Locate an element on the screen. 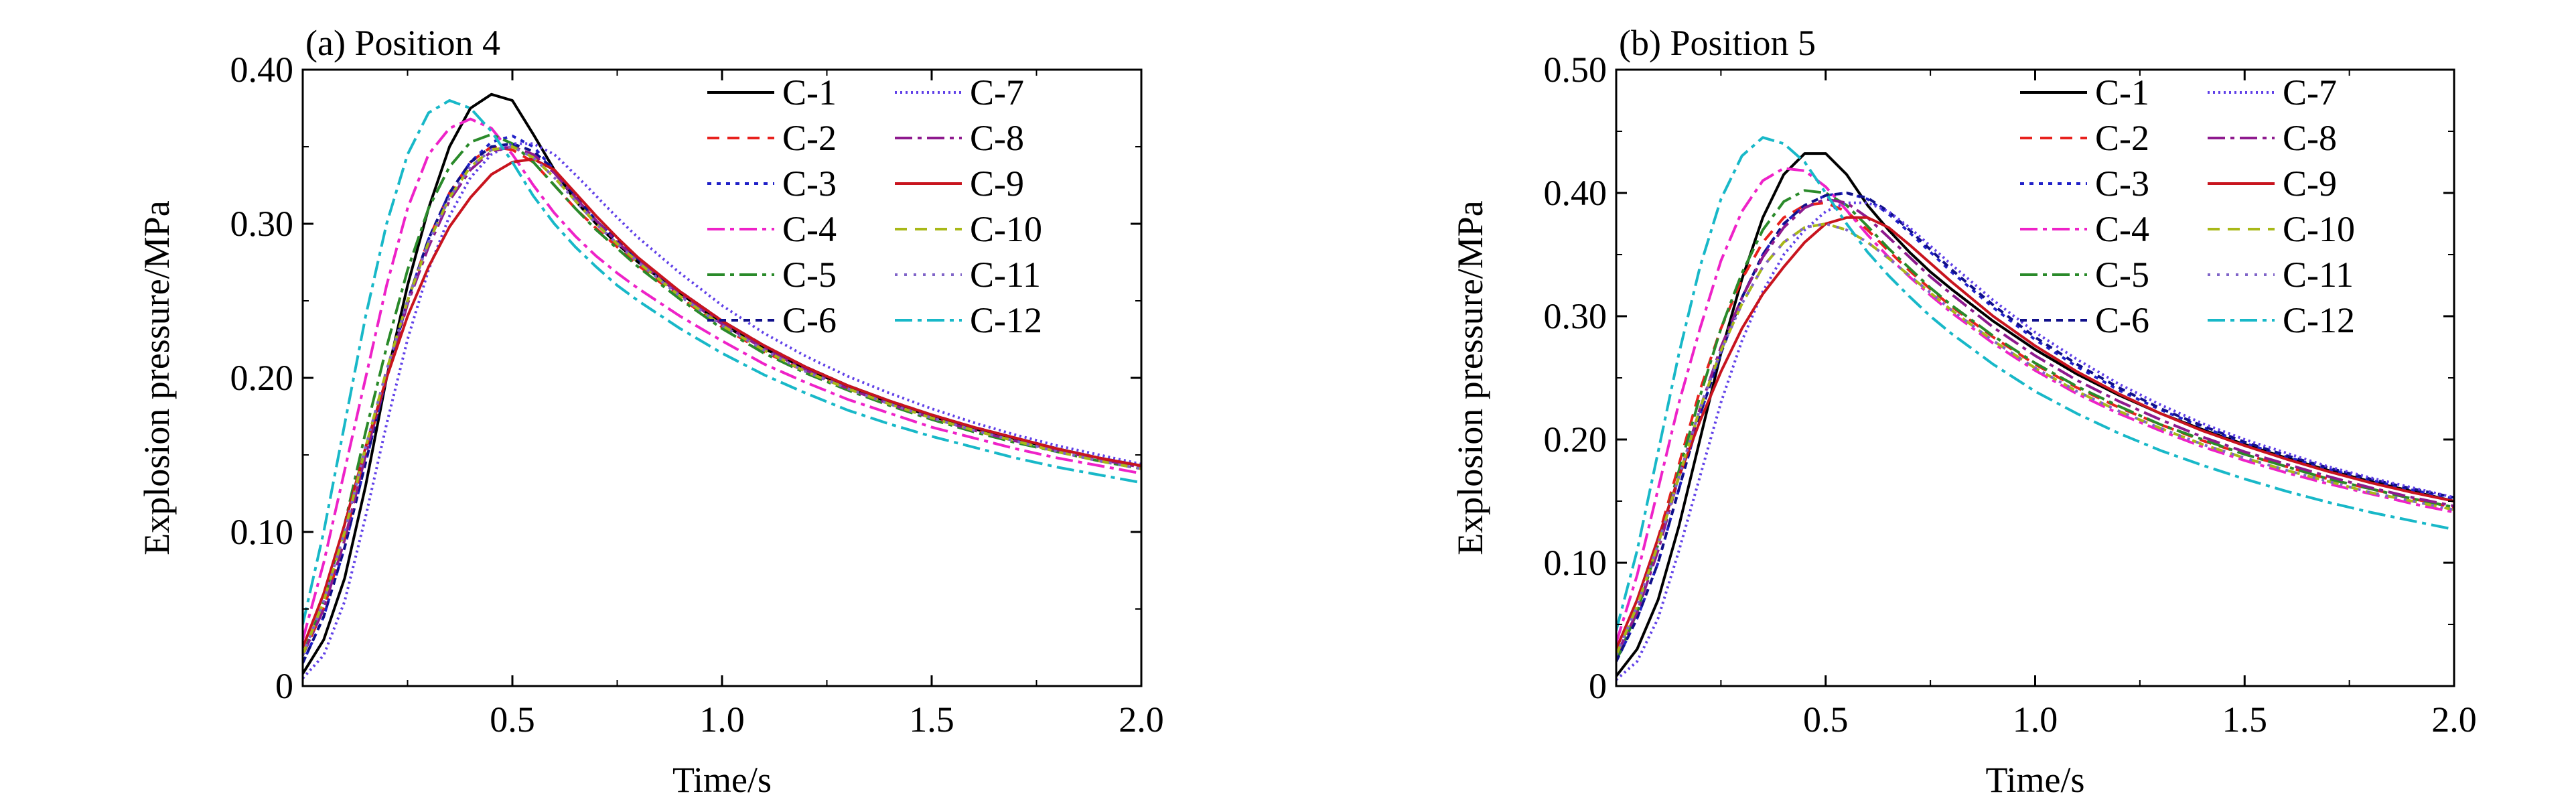 The image size is (2576, 812). y-tick-label: 0.50 is located at coordinates (1575, 70).